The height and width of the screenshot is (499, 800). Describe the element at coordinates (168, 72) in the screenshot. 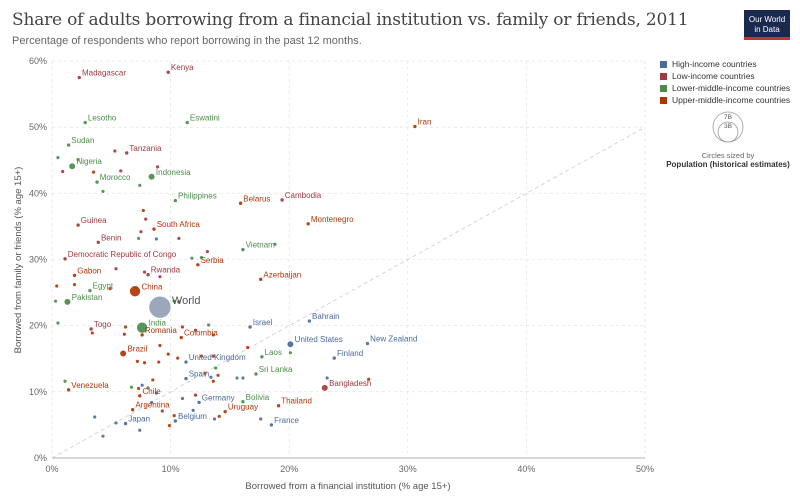

I see `data-point-kenya` at that location.